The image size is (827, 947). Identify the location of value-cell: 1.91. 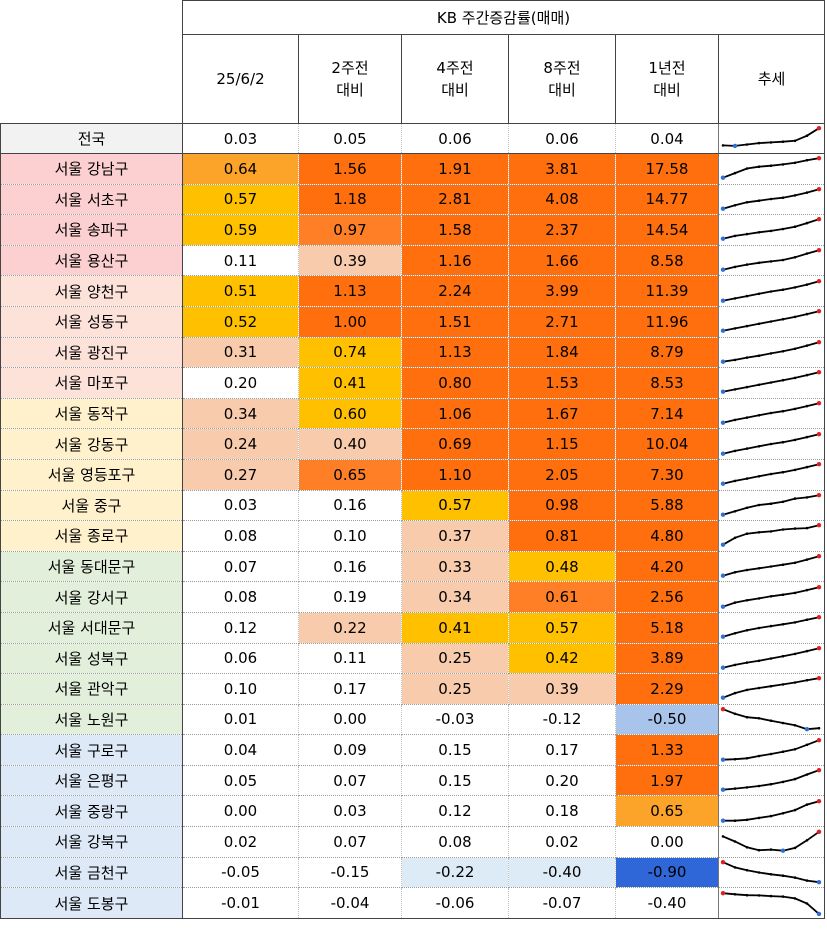
(455, 169).